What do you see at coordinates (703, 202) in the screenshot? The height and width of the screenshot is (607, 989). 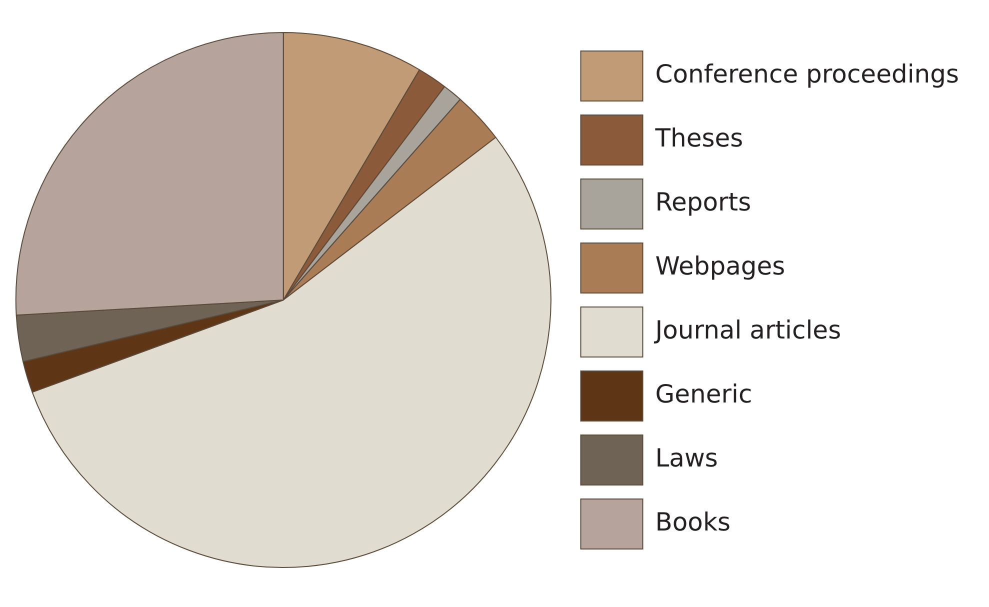 I see `legend-label: Reports` at bounding box center [703, 202].